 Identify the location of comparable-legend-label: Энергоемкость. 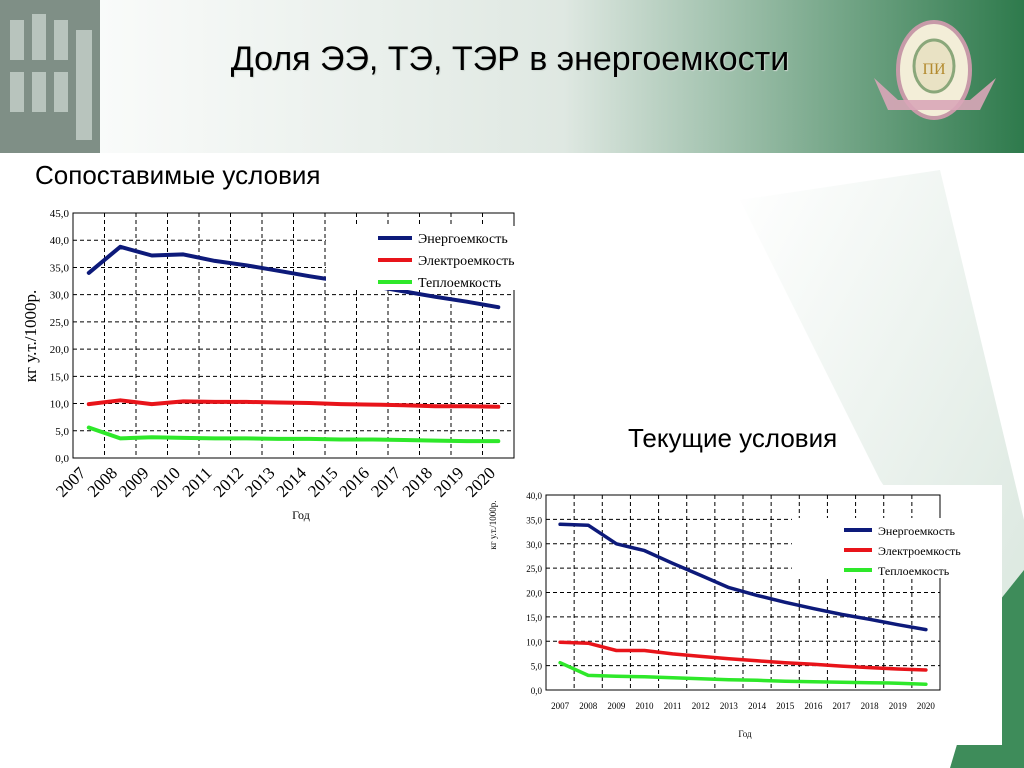
(463, 239).